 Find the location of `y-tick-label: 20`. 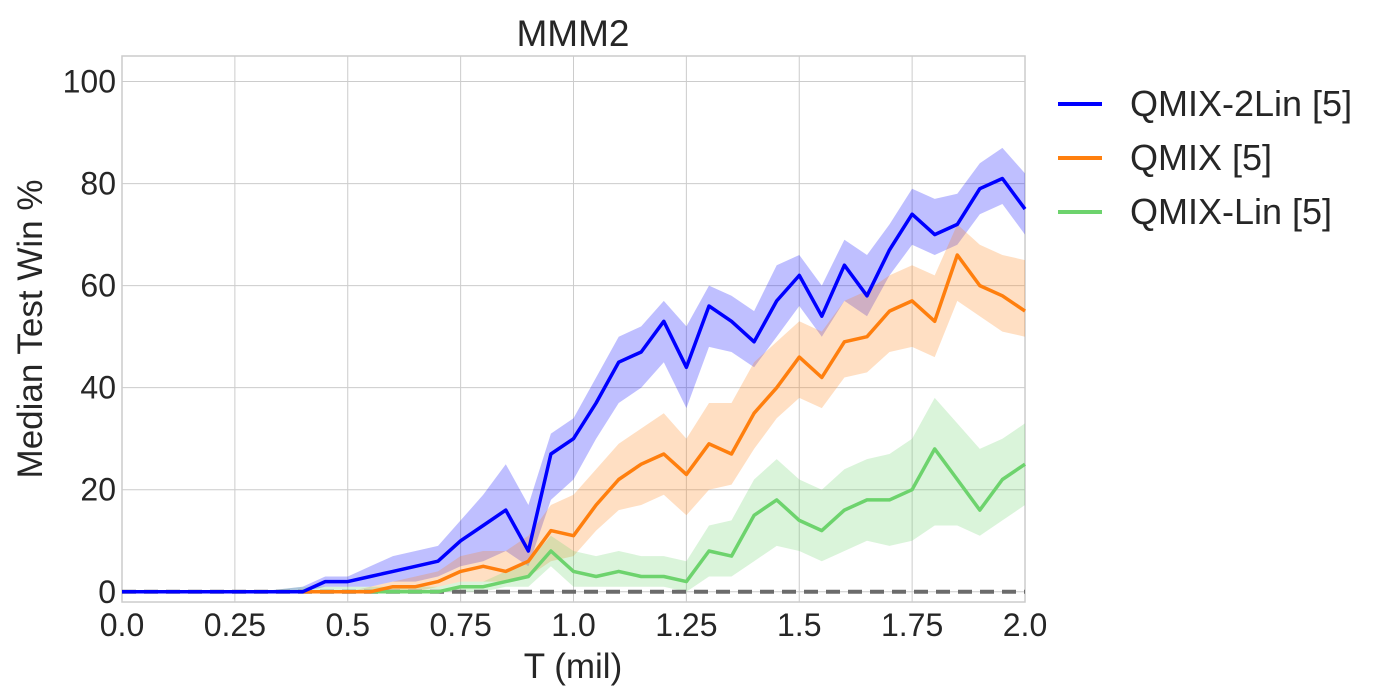

y-tick-label: 20 is located at coordinates (98, 490).